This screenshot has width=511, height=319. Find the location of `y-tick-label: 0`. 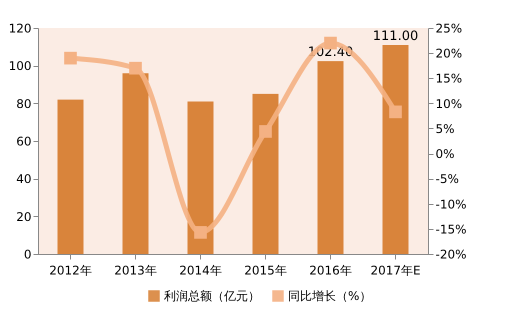

y-tick-label: 0 is located at coordinates (28, 255).